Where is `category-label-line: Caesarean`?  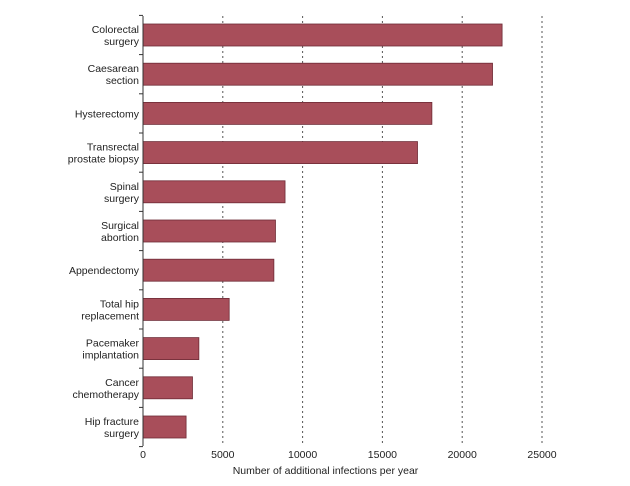 category-label-line: Caesarean is located at coordinates (114, 69).